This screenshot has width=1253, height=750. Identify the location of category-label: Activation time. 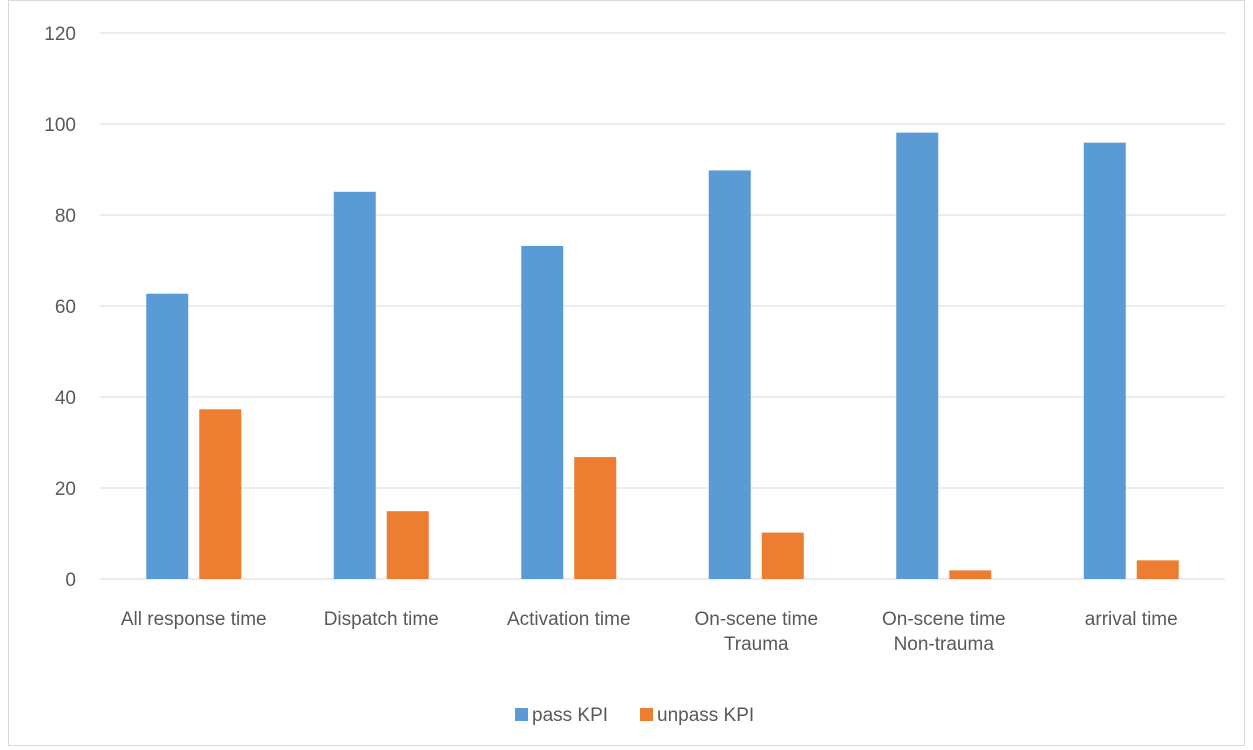
(569, 619).